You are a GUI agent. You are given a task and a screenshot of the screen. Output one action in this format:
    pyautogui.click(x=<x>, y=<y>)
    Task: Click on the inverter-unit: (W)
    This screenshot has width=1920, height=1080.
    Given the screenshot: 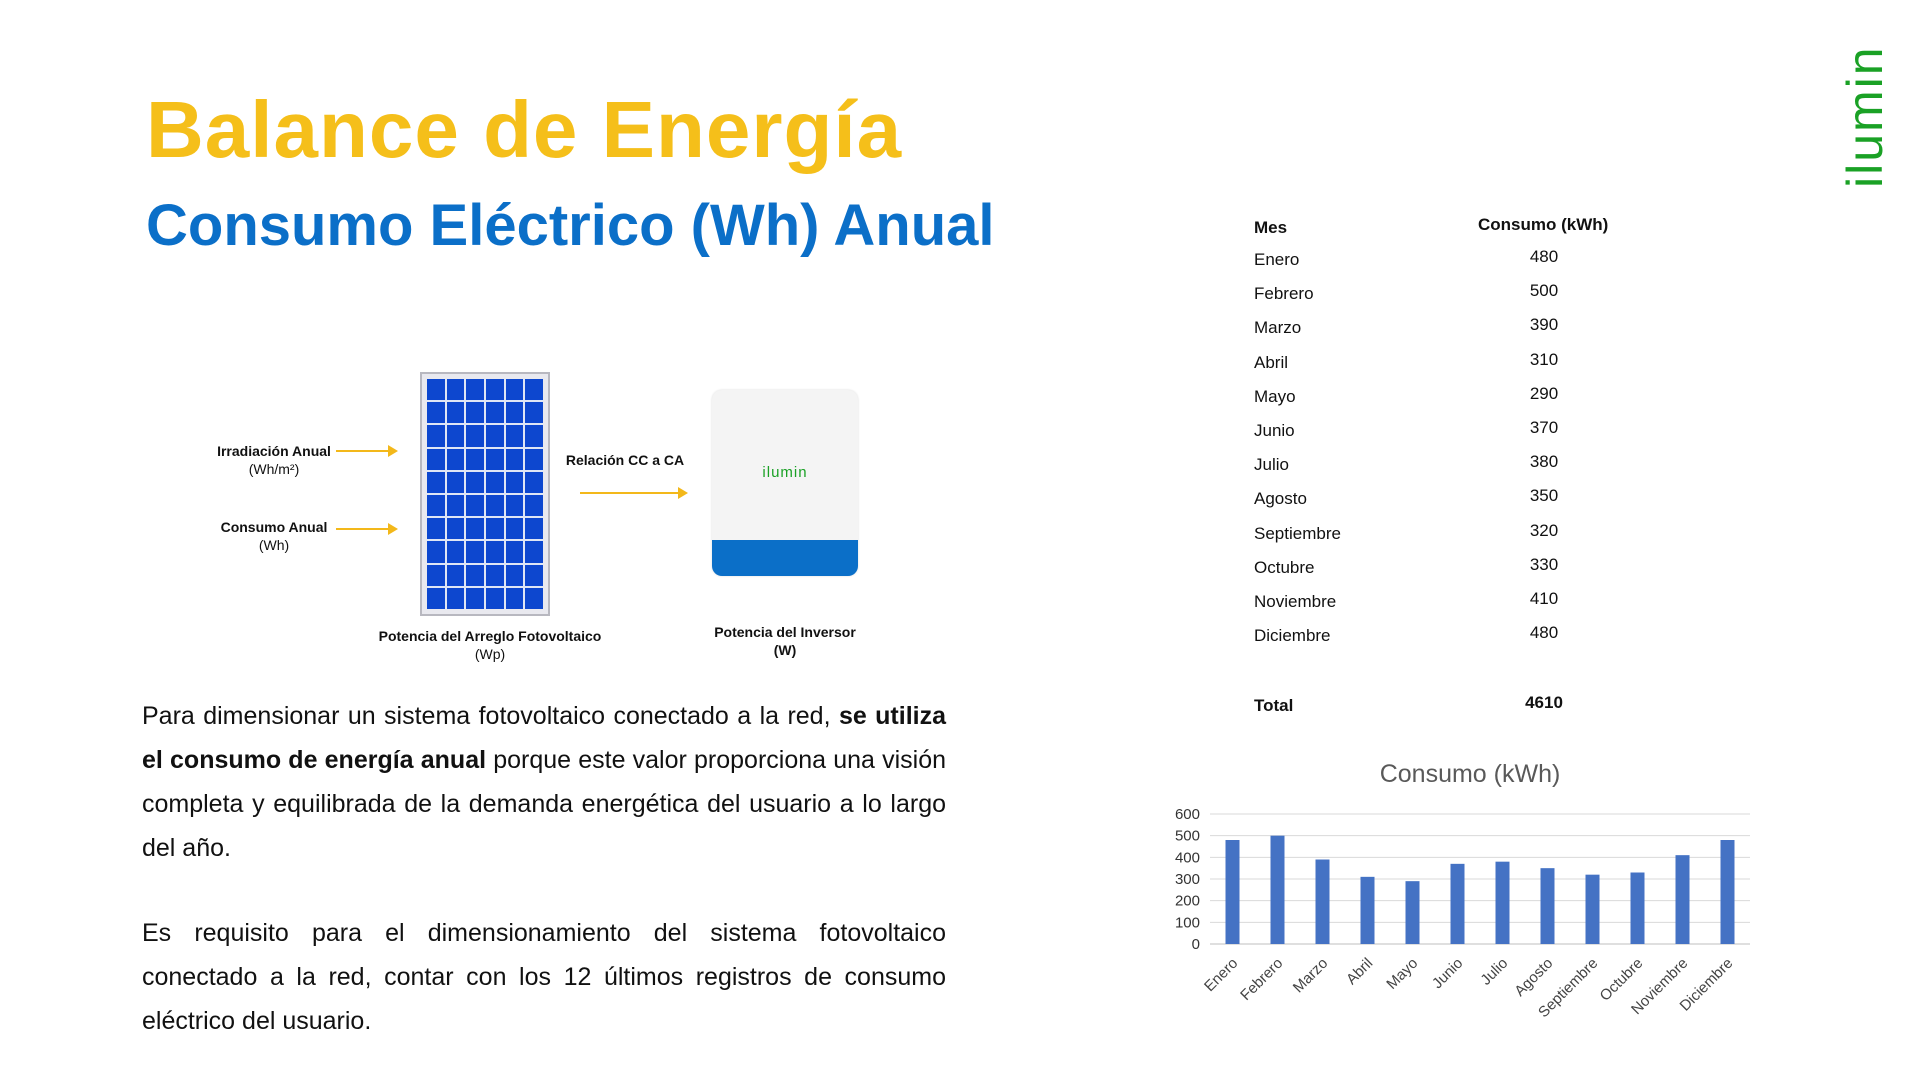 What is the action you would take?
    pyautogui.click(x=785, y=650)
    